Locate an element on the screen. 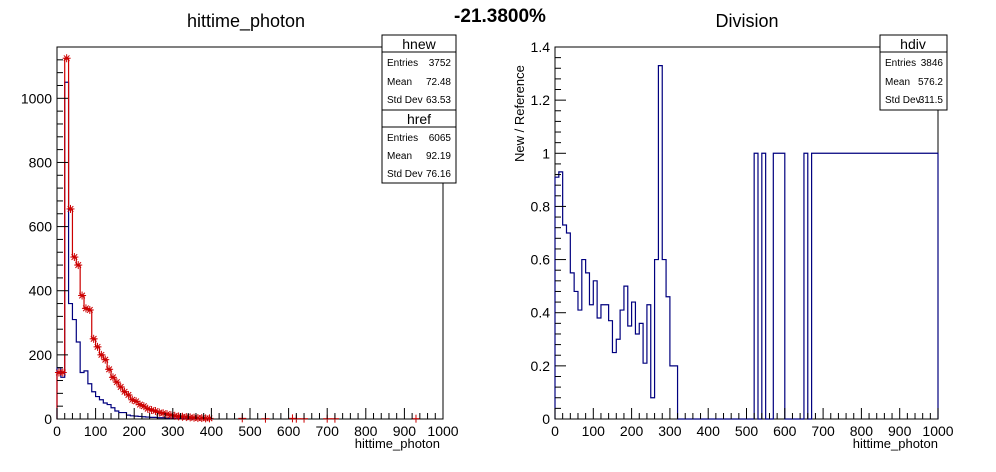 This screenshot has height=472, width=996. y-tick-label: 0.6 is located at coordinates (541, 260).